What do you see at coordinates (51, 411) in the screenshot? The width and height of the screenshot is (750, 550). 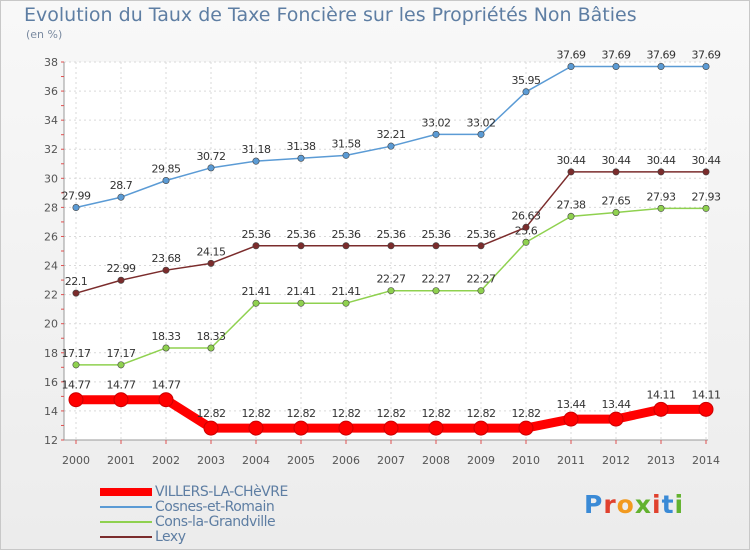 I see `y-tick-label: 14` at bounding box center [51, 411].